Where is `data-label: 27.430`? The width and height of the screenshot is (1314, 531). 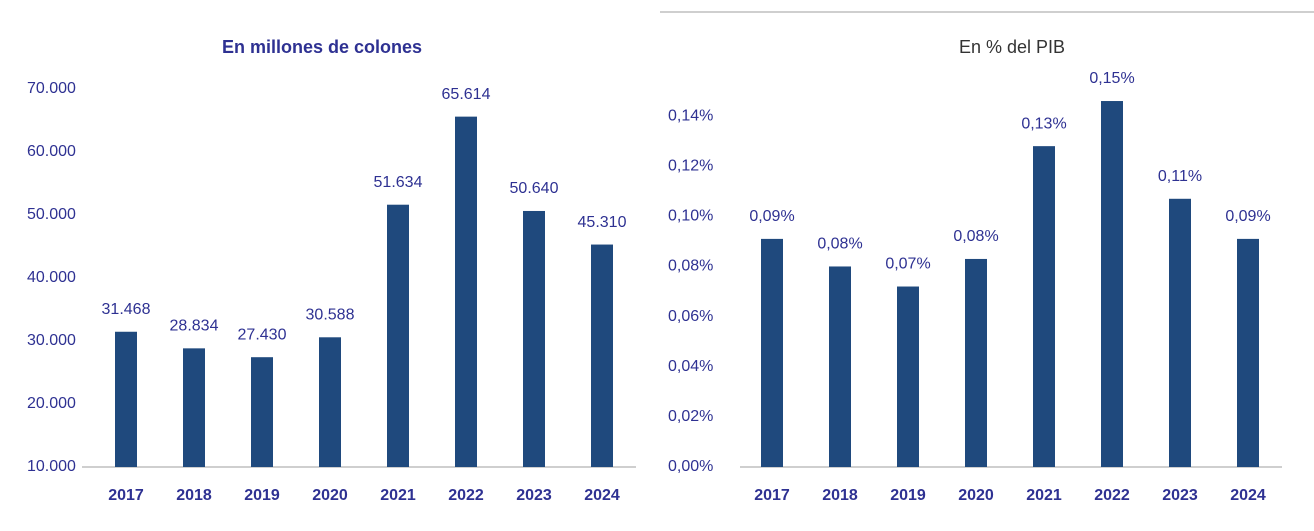
data-label: 27.430 is located at coordinates (262, 334).